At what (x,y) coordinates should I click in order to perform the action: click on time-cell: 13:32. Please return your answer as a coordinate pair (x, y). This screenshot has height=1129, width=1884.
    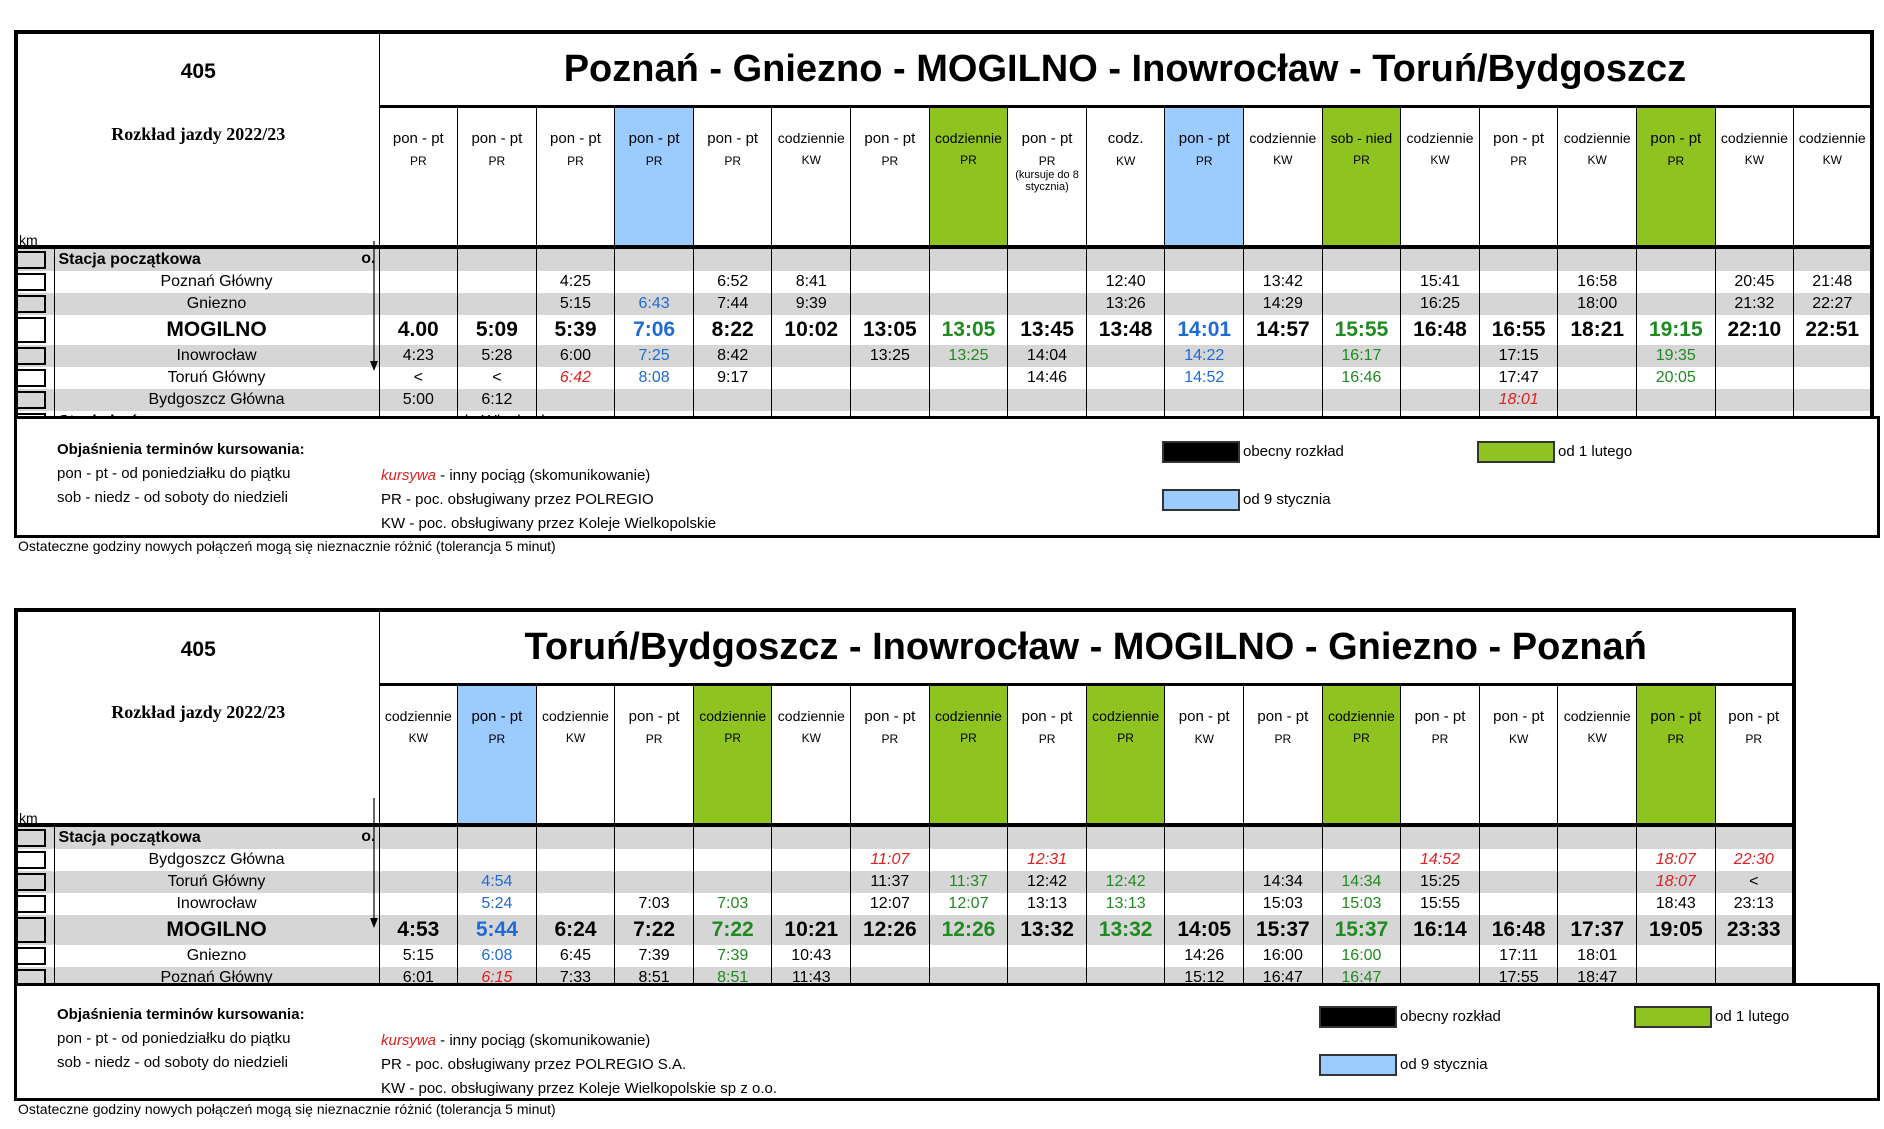
    Looking at the image, I should click on (1125, 930).